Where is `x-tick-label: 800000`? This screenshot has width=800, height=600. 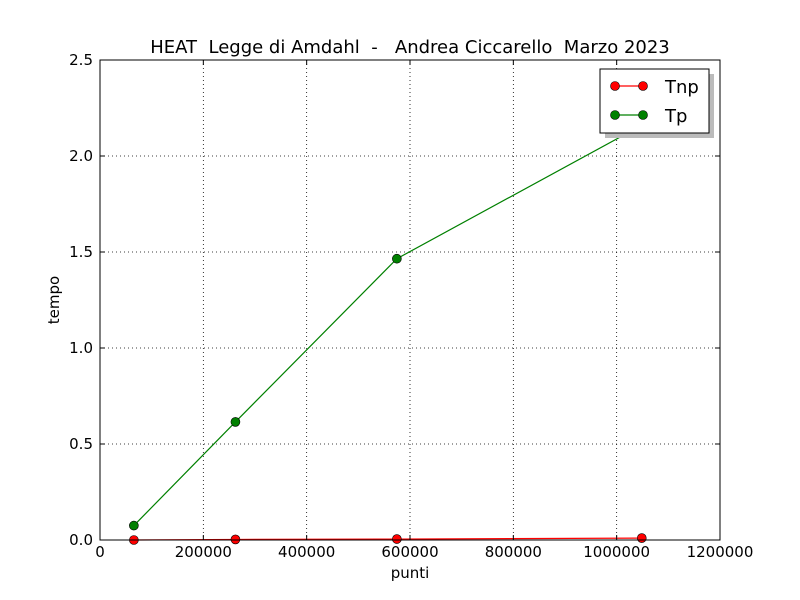
x-tick-label: 800000 is located at coordinates (513, 552).